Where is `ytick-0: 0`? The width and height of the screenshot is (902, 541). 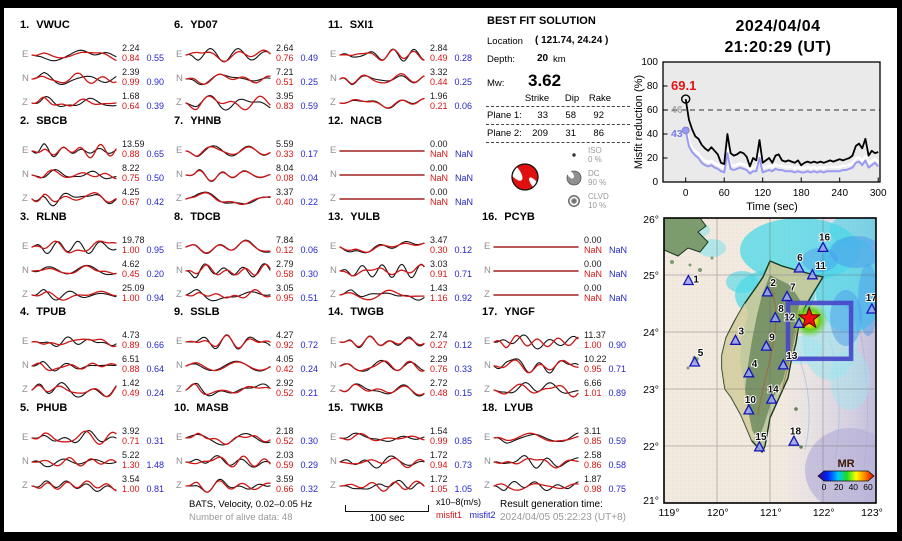
ytick-0: 0 is located at coordinates (655, 182).